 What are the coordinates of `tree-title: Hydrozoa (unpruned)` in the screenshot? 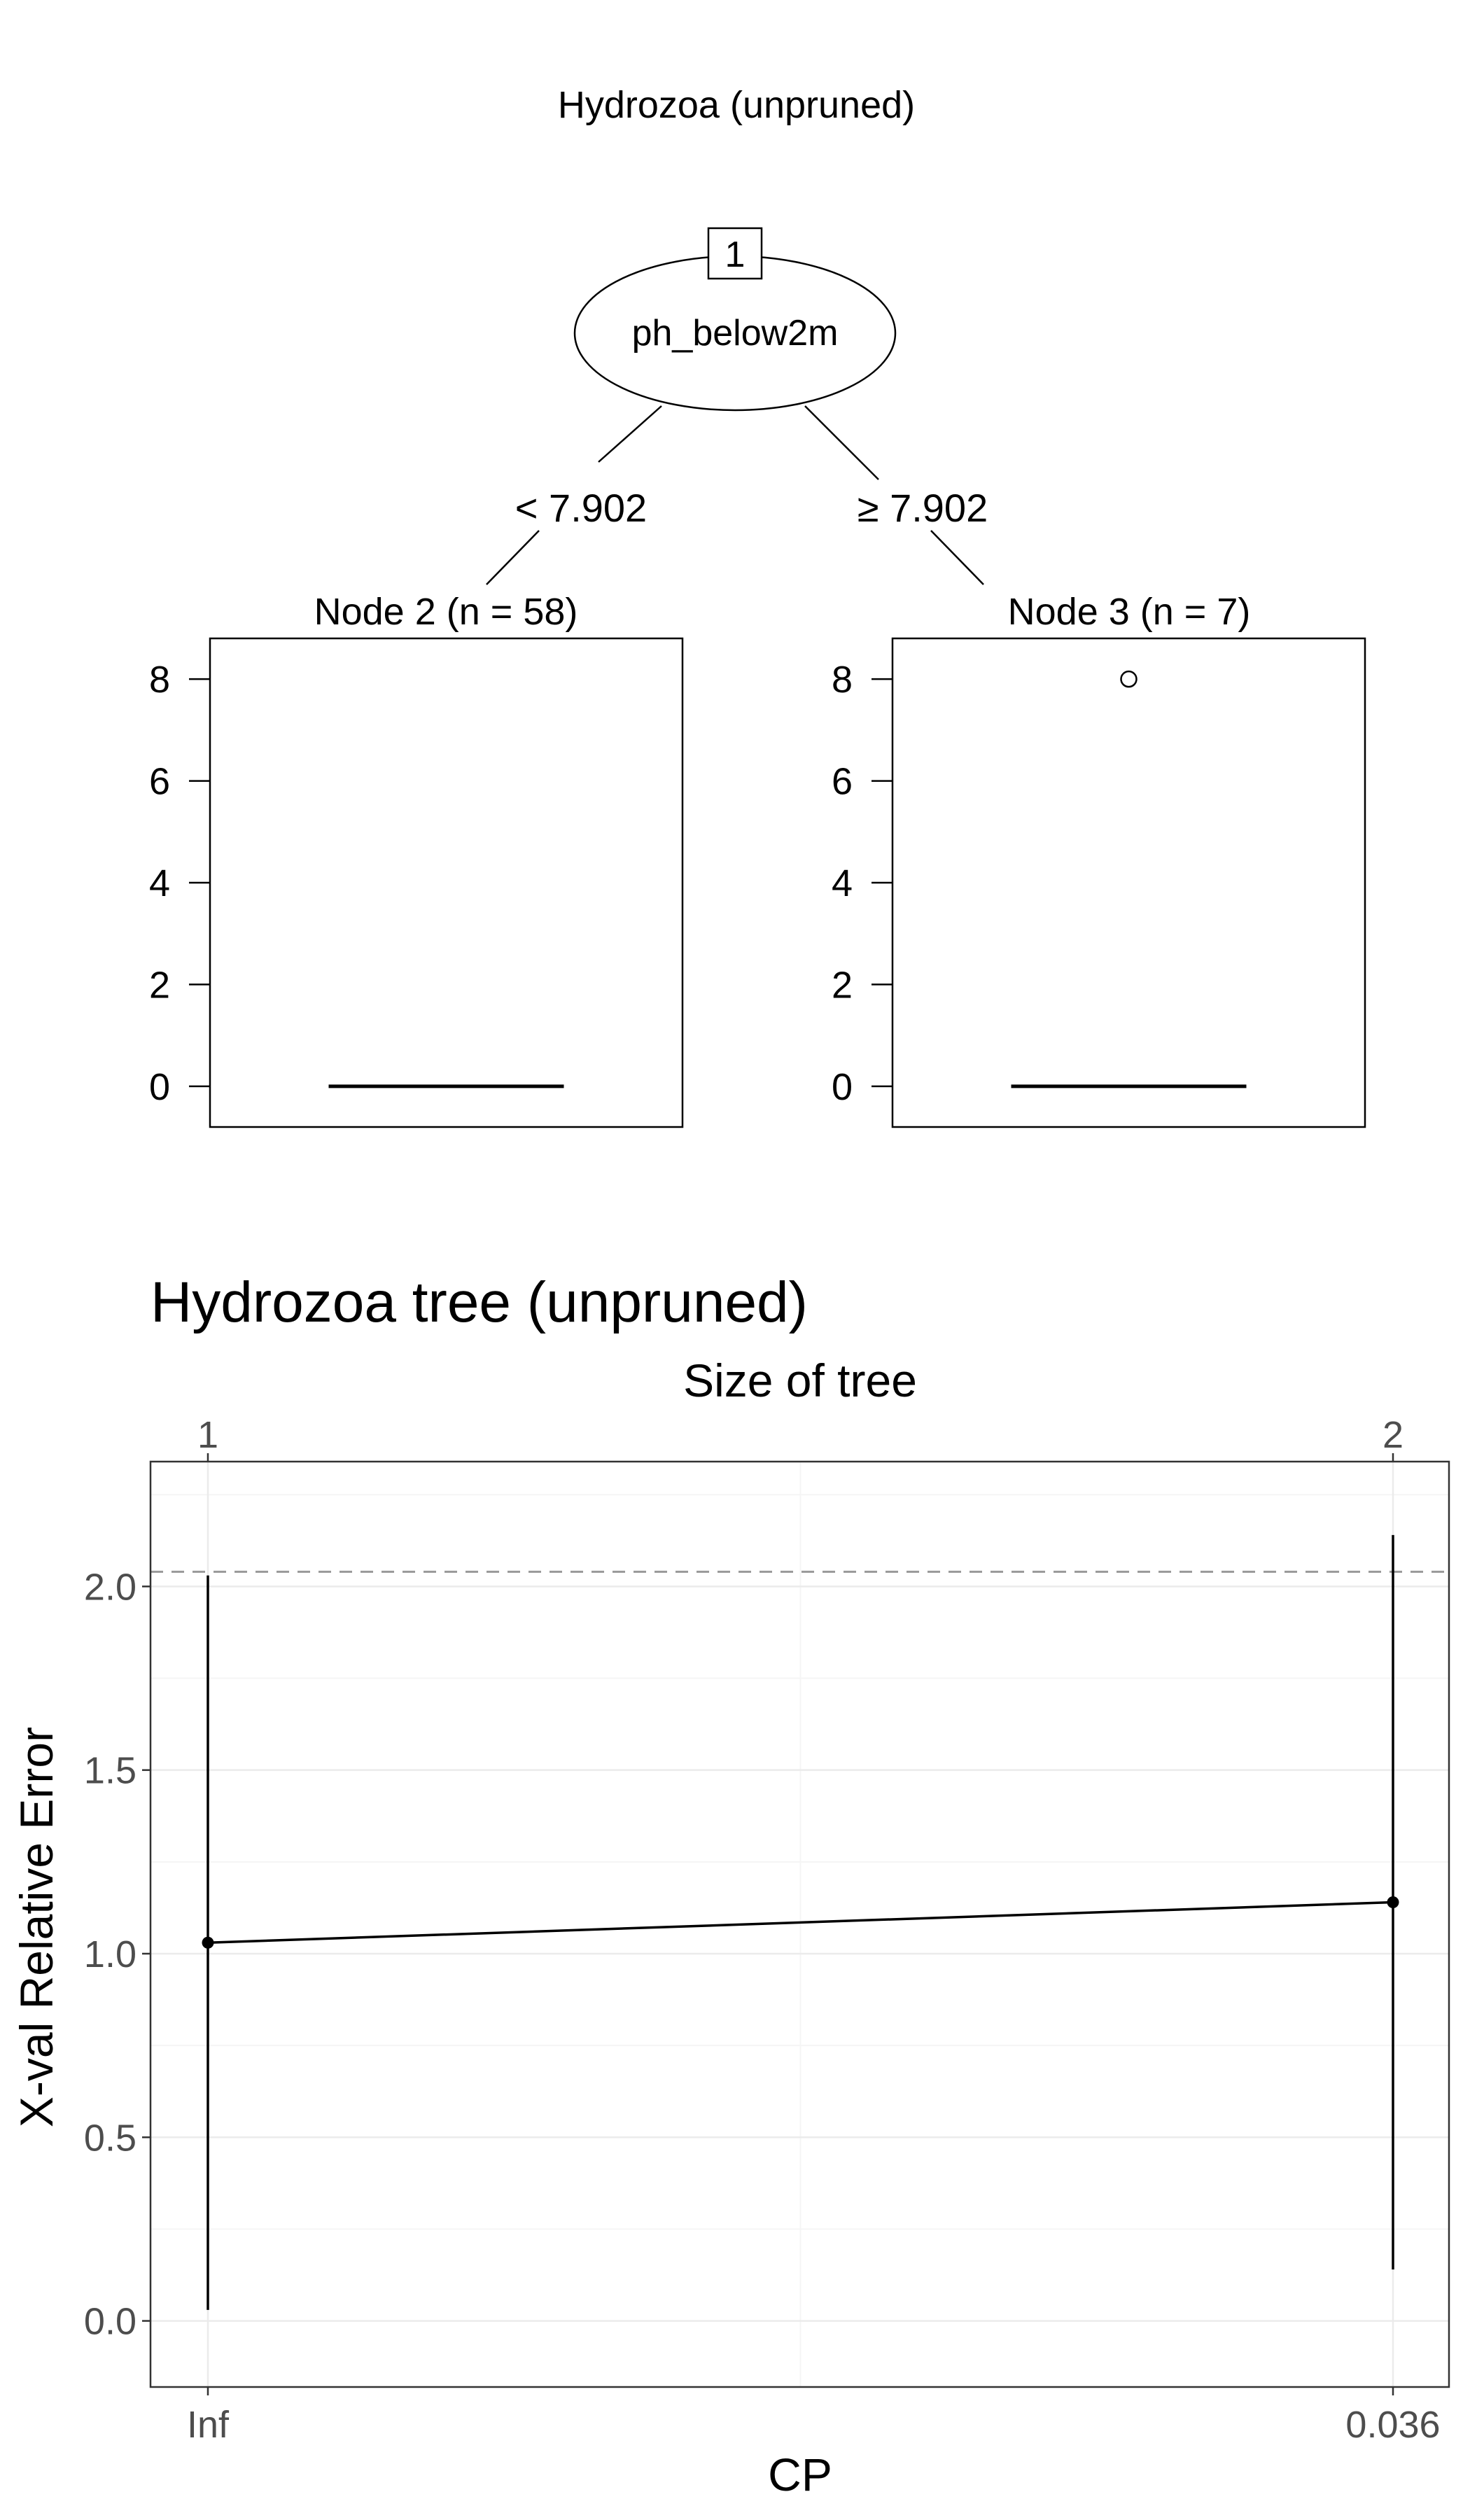 It's located at (736, 105).